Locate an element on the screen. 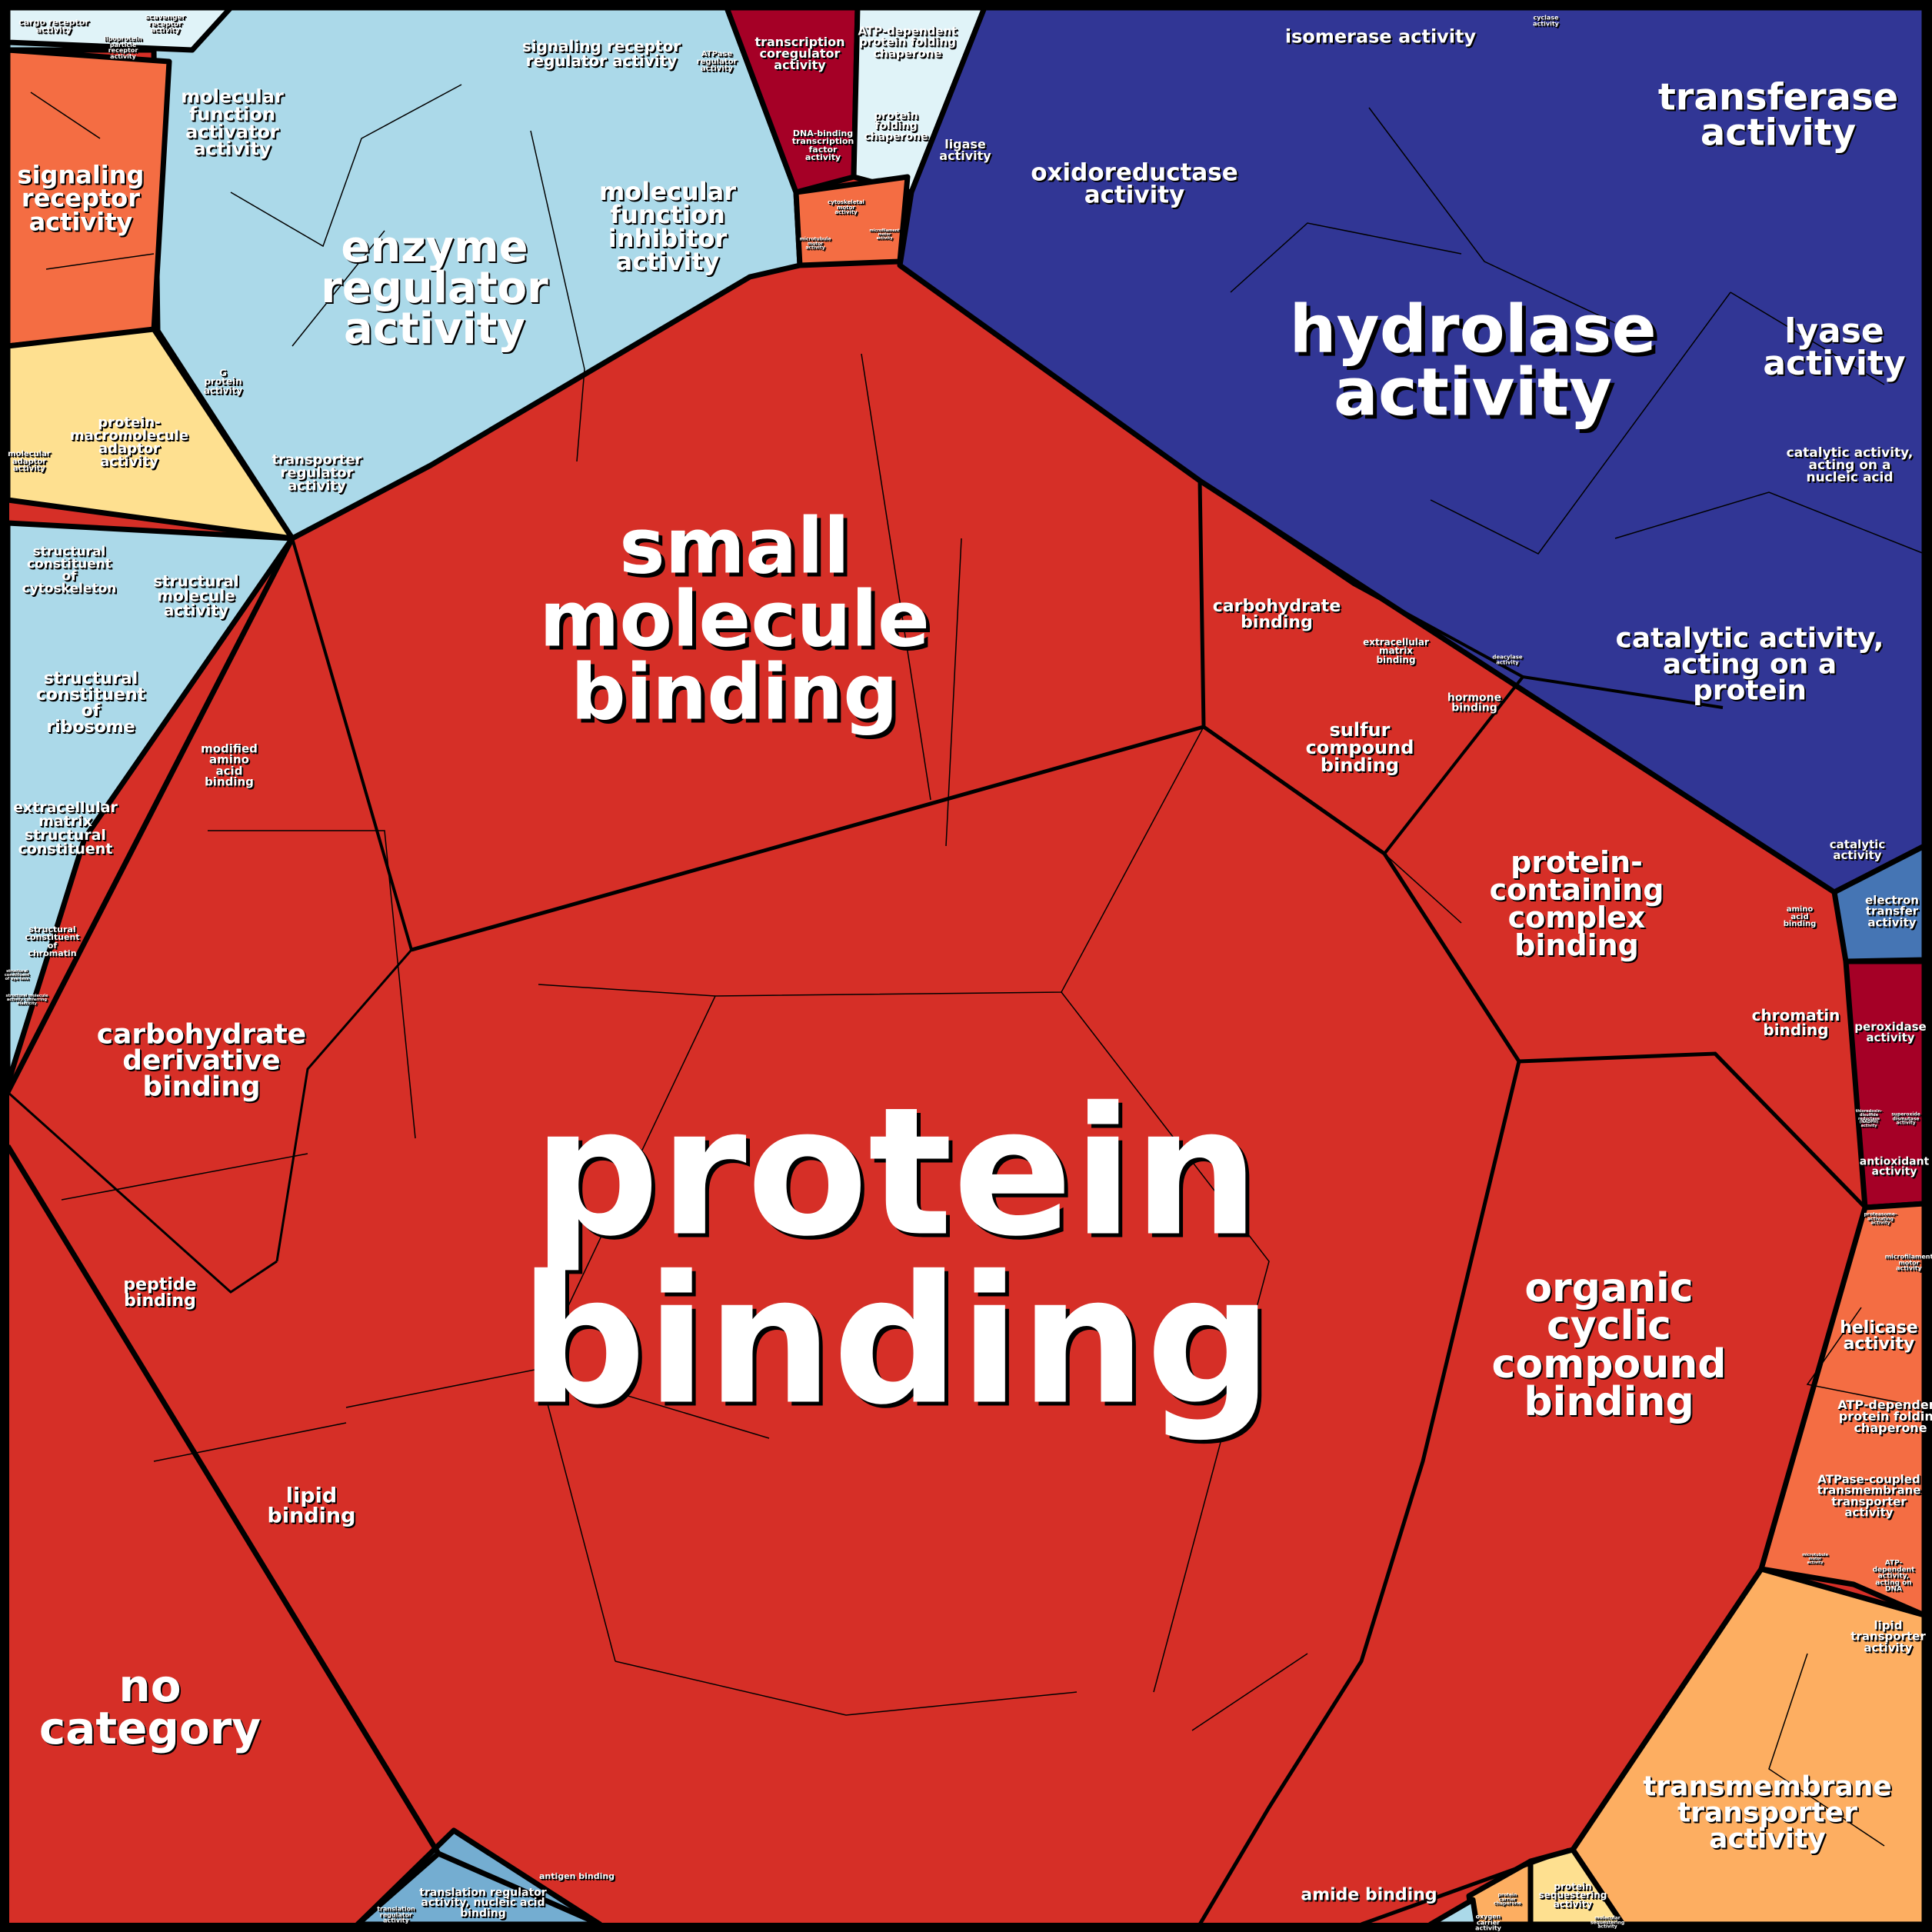  cell-label-protein-containing-complex-binding: protein- containing complex binding is located at coordinates (1576, 903).